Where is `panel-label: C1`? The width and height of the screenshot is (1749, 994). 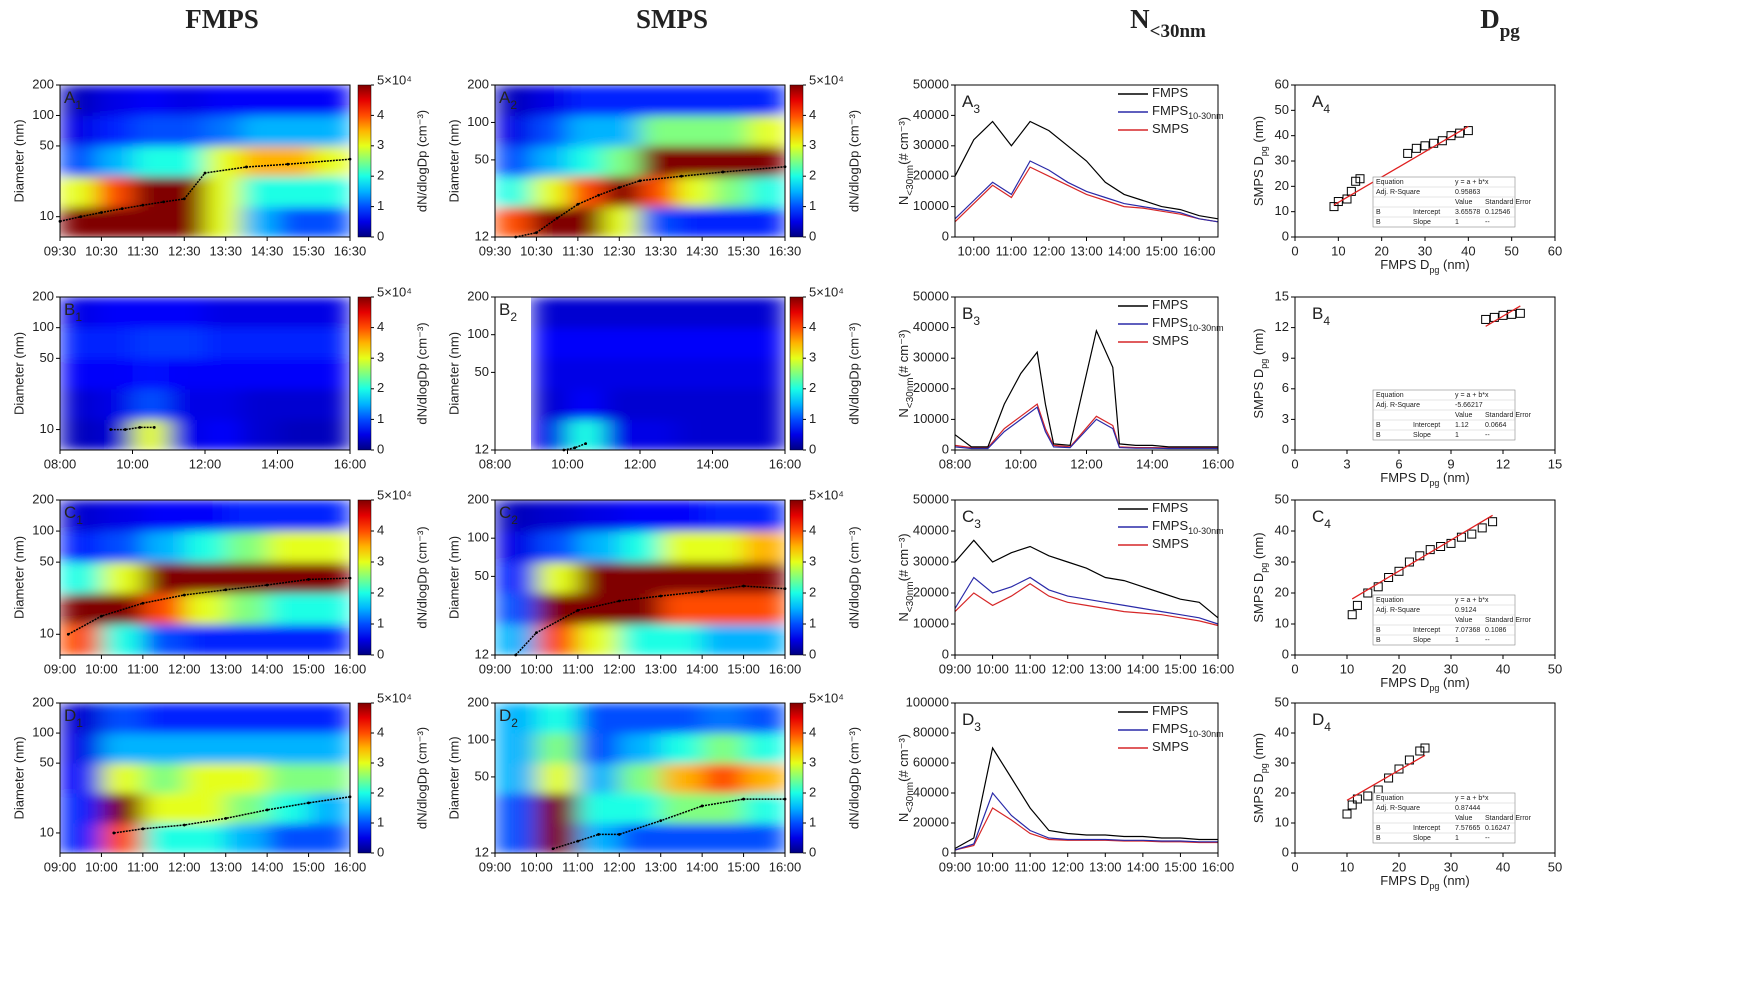
panel-label: C1 is located at coordinates (73, 515).